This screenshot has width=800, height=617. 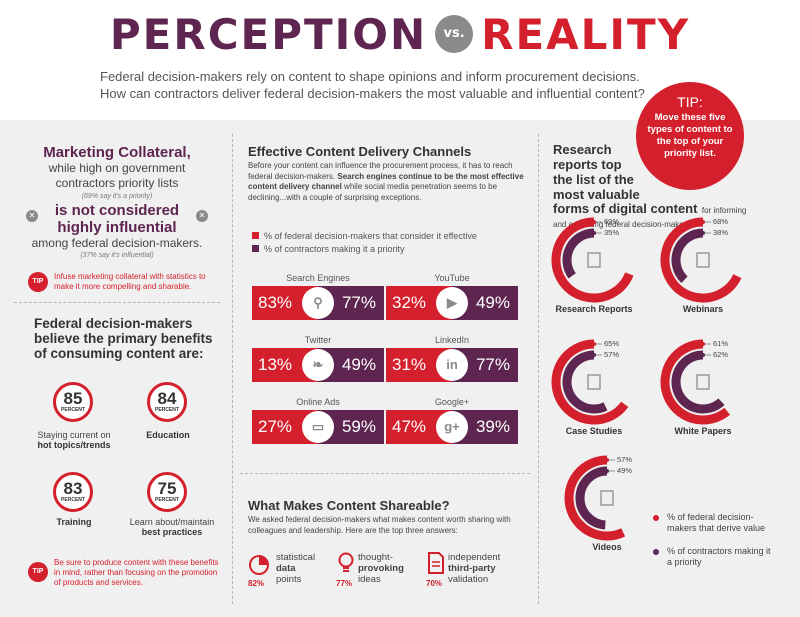 I want to click on share-item-validation: 70% independent third-party validation, so click(x=478, y=572).